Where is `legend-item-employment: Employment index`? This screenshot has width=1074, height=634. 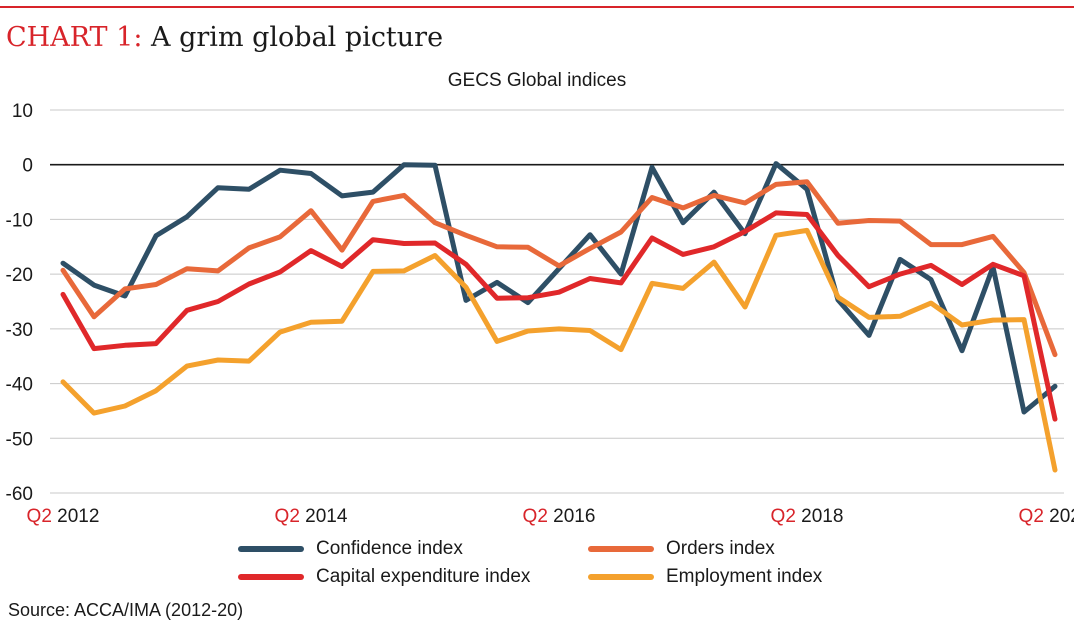 legend-item-employment: Employment index is located at coordinates (705, 577).